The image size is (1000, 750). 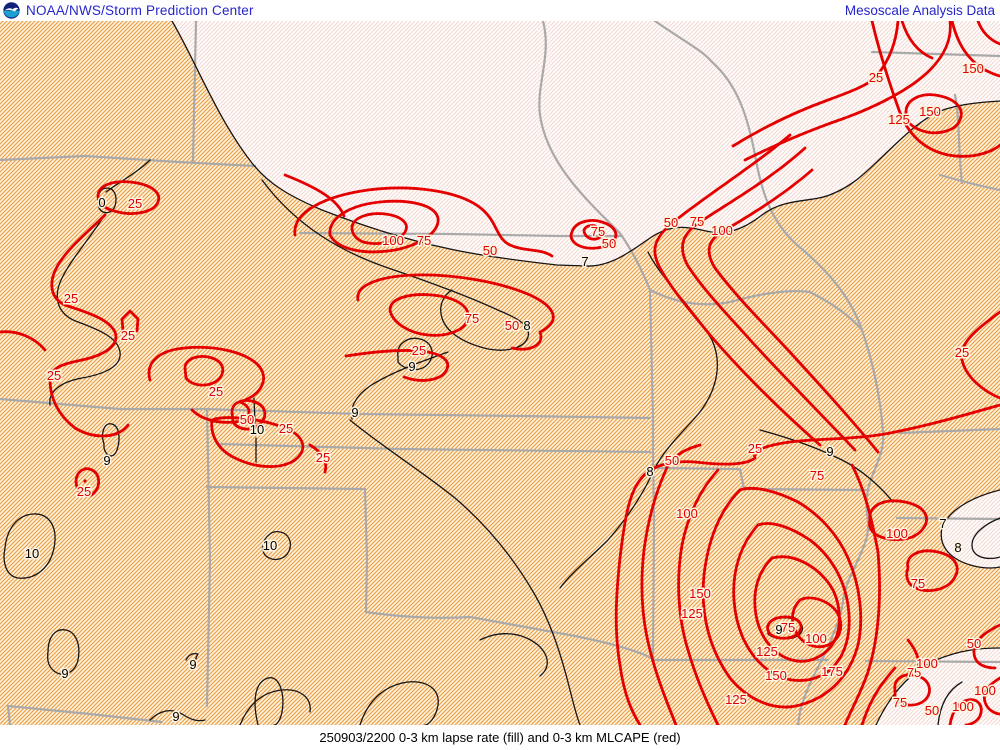 What do you see at coordinates (11, 10) in the screenshot?
I see `noaa-logo-icon` at bounding box center [11, 10].